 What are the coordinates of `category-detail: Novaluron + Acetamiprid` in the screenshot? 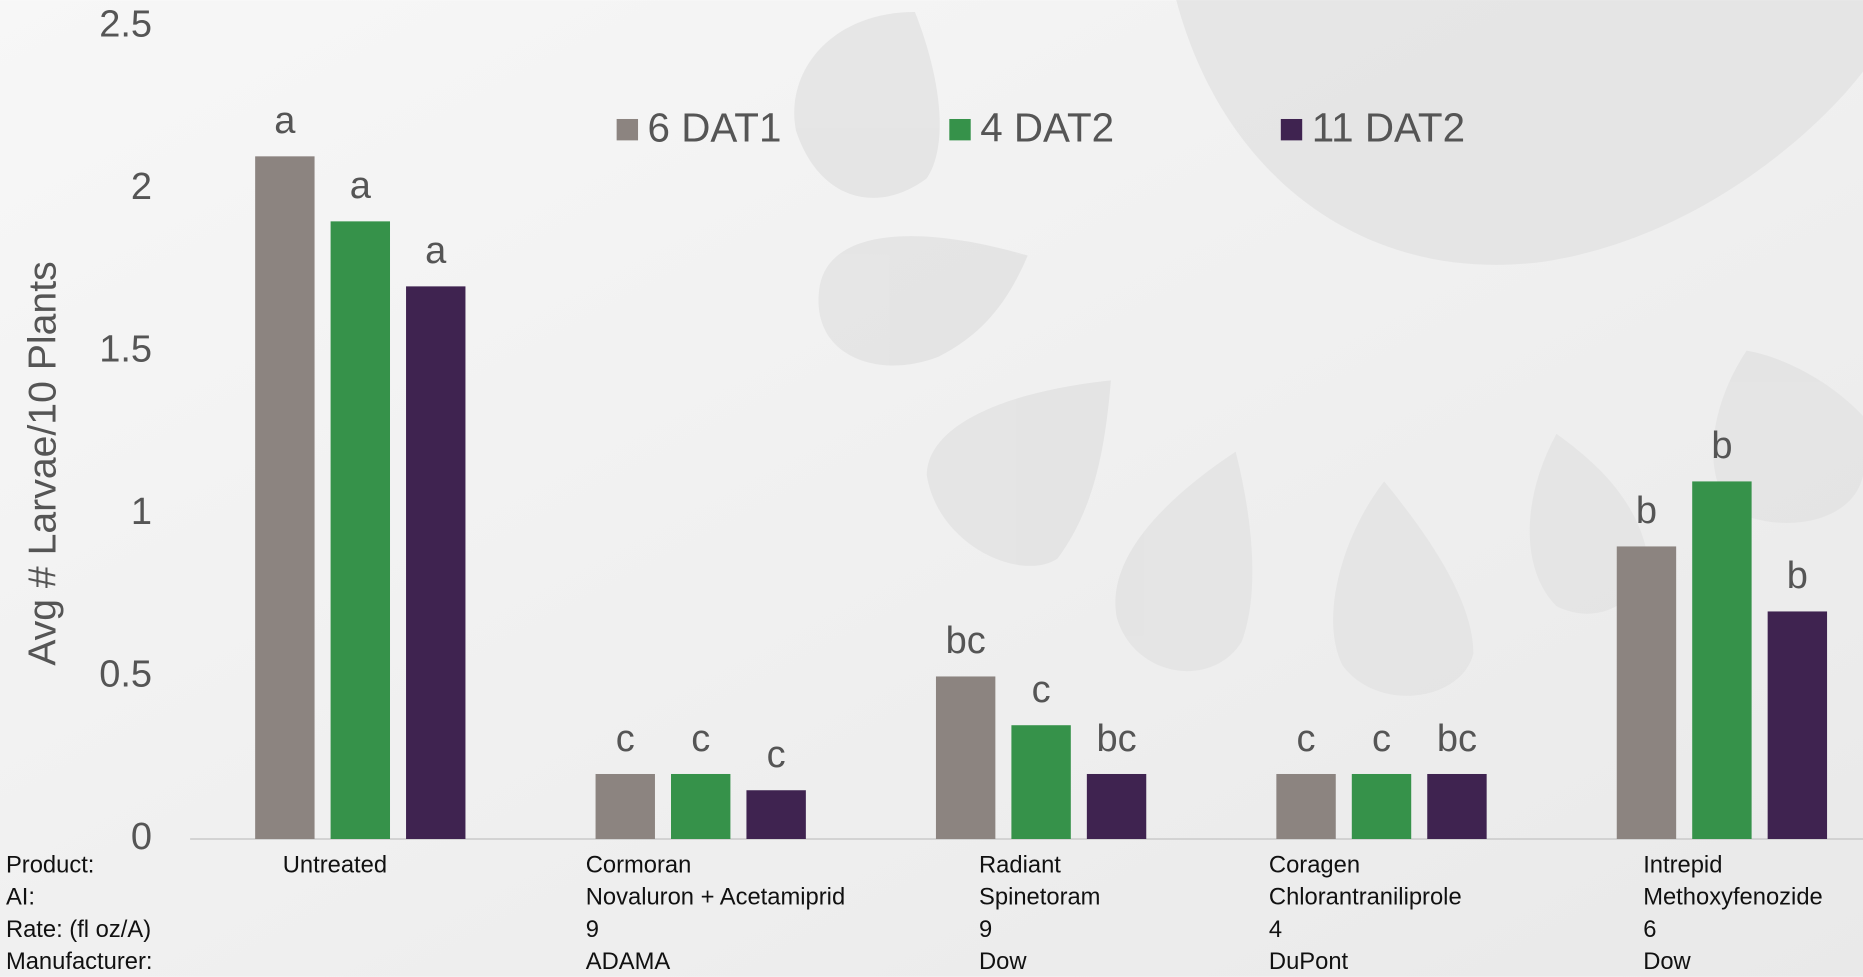 It's located at (715, 897).